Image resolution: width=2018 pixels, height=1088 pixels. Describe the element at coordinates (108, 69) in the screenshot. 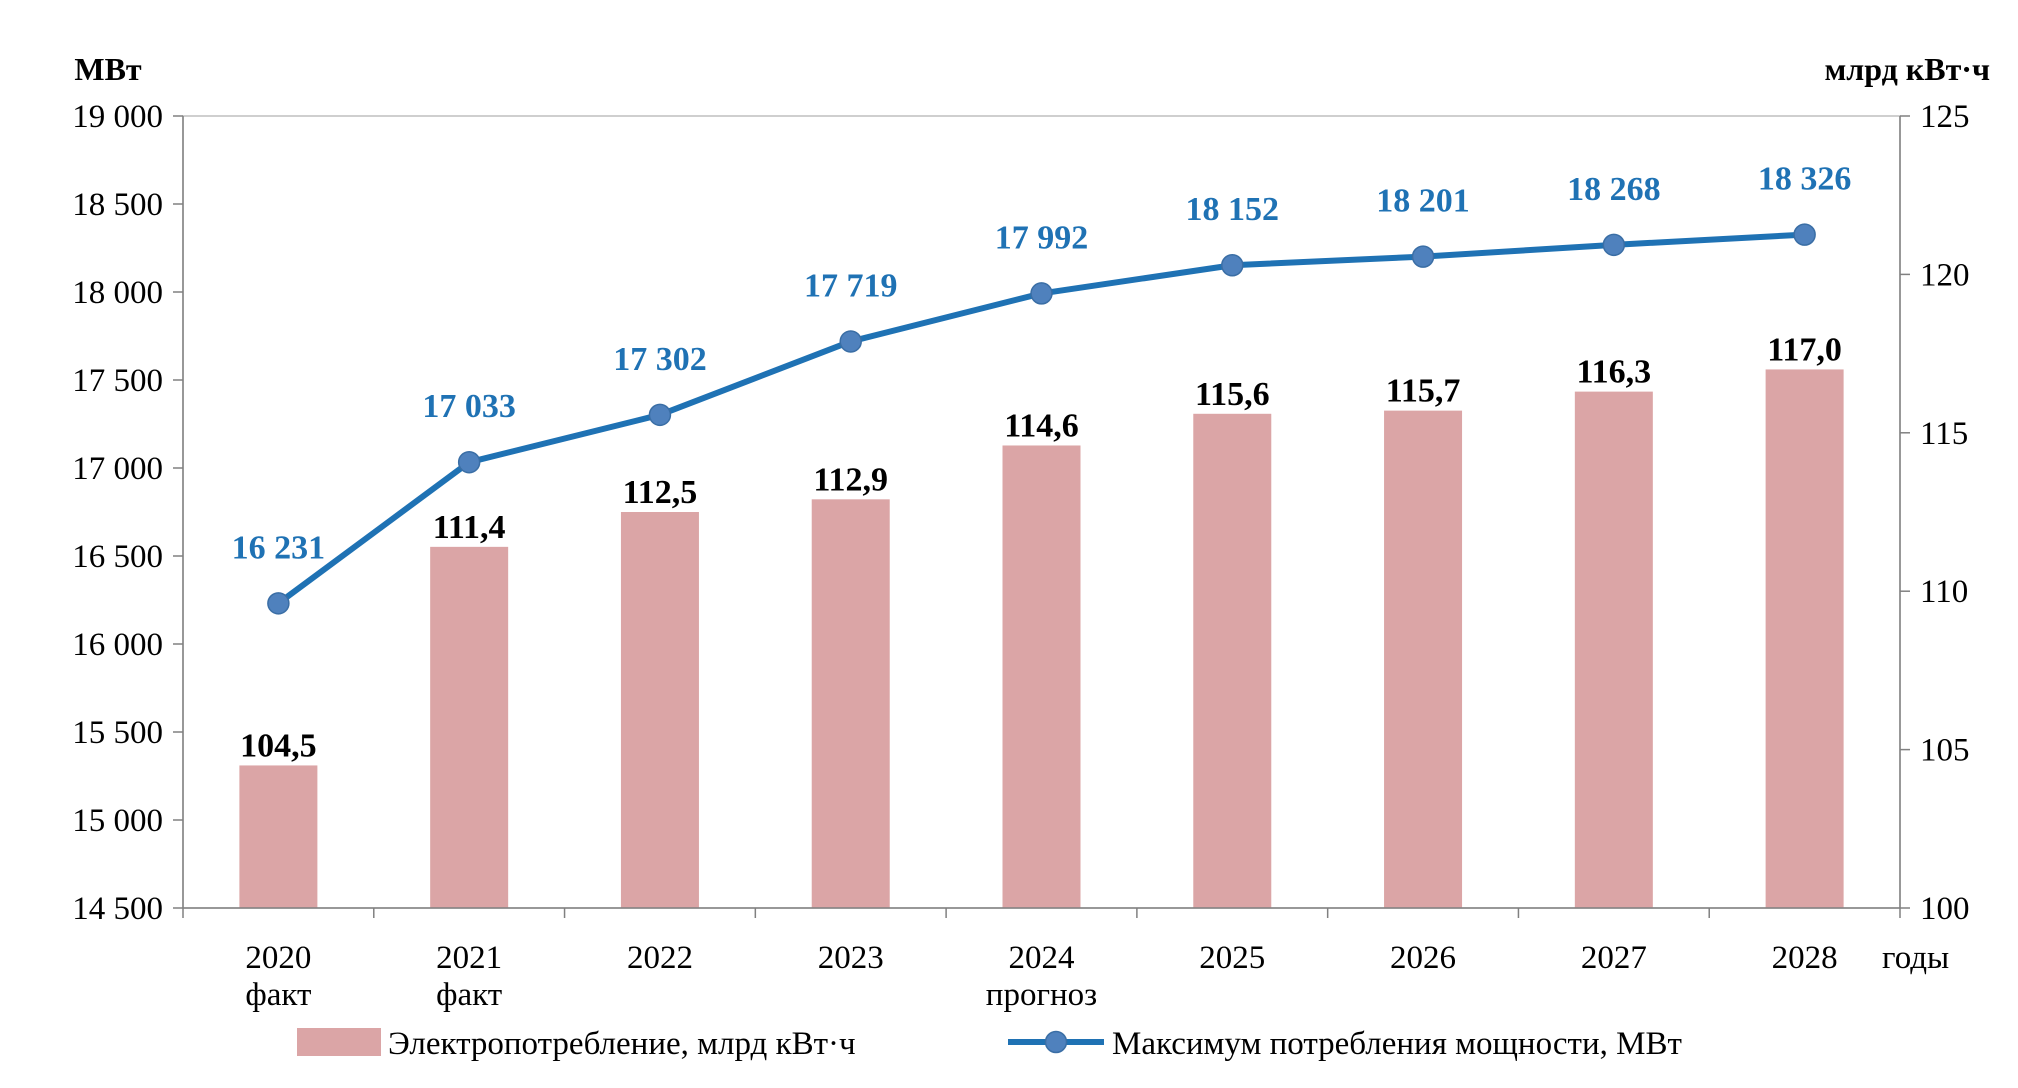

I see `left-axis-unit-label: МВт` at that location.